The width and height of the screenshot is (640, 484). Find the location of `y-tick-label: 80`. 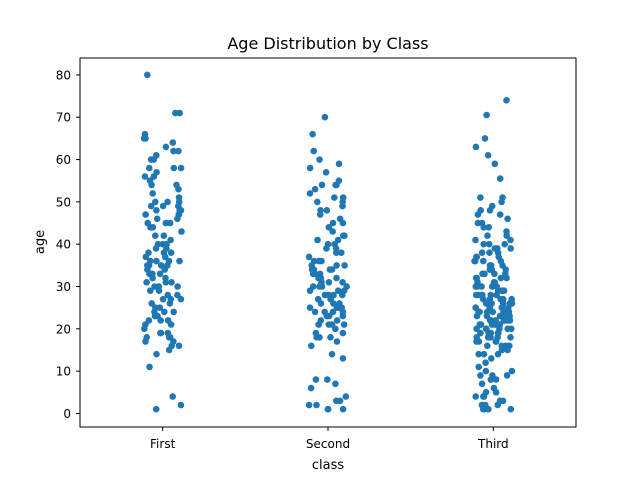

y-tick-label: 80 is located at coordinates (63, 75).